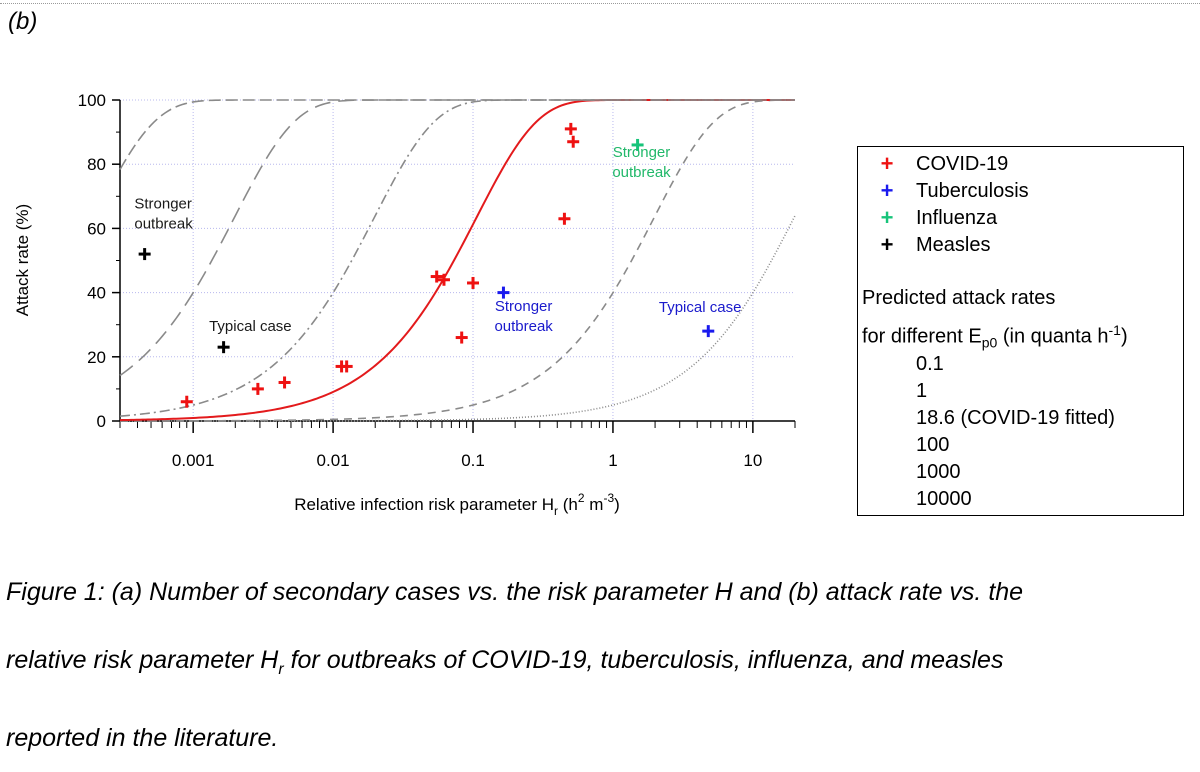 Image resolution: width=1200 pixels, height=772 pixels. I want to click on y-tick-label: 20, so click(96, 357).